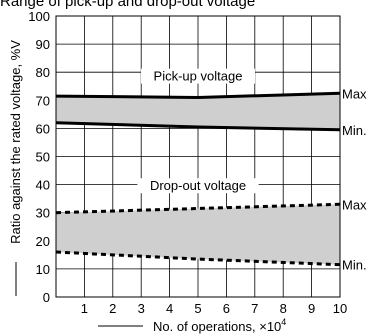  I want to click on x-tick-label: 10, so click(340, 308).